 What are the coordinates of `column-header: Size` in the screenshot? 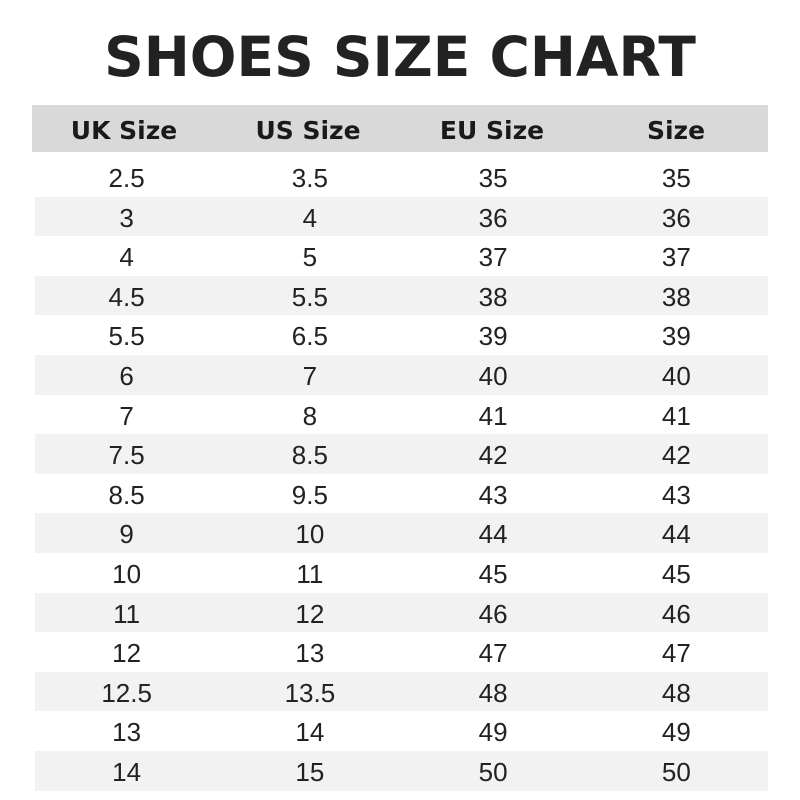 It's located at (676, 130).